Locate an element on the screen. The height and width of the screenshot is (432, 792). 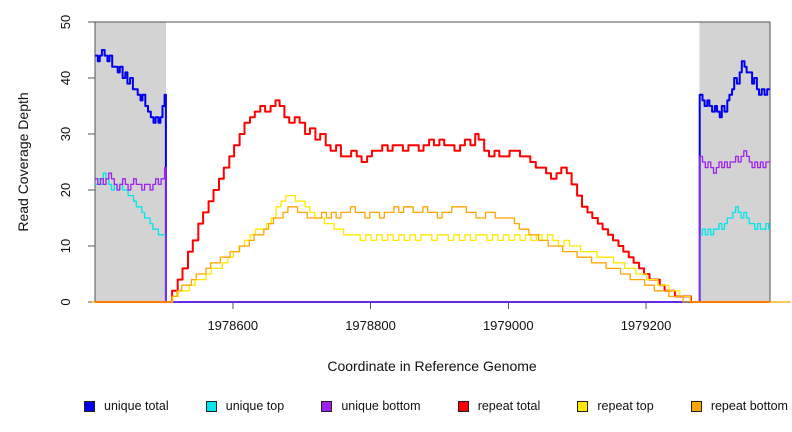
y-tick-label: 20 is located at coordinates (65, 190).